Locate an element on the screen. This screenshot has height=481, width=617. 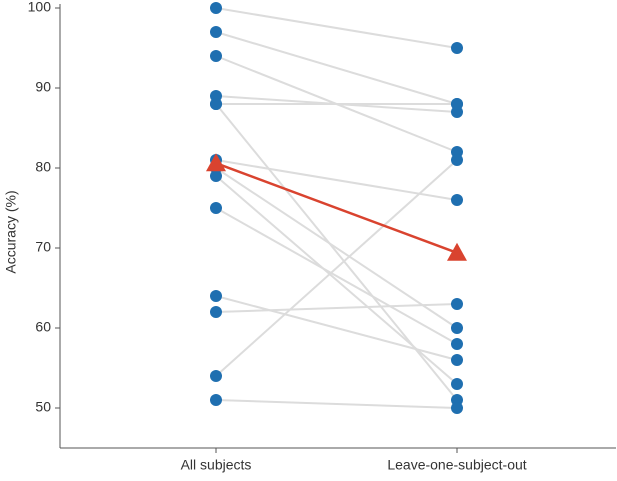
y-tick-label: 70 is located at coordinates (43, 247).